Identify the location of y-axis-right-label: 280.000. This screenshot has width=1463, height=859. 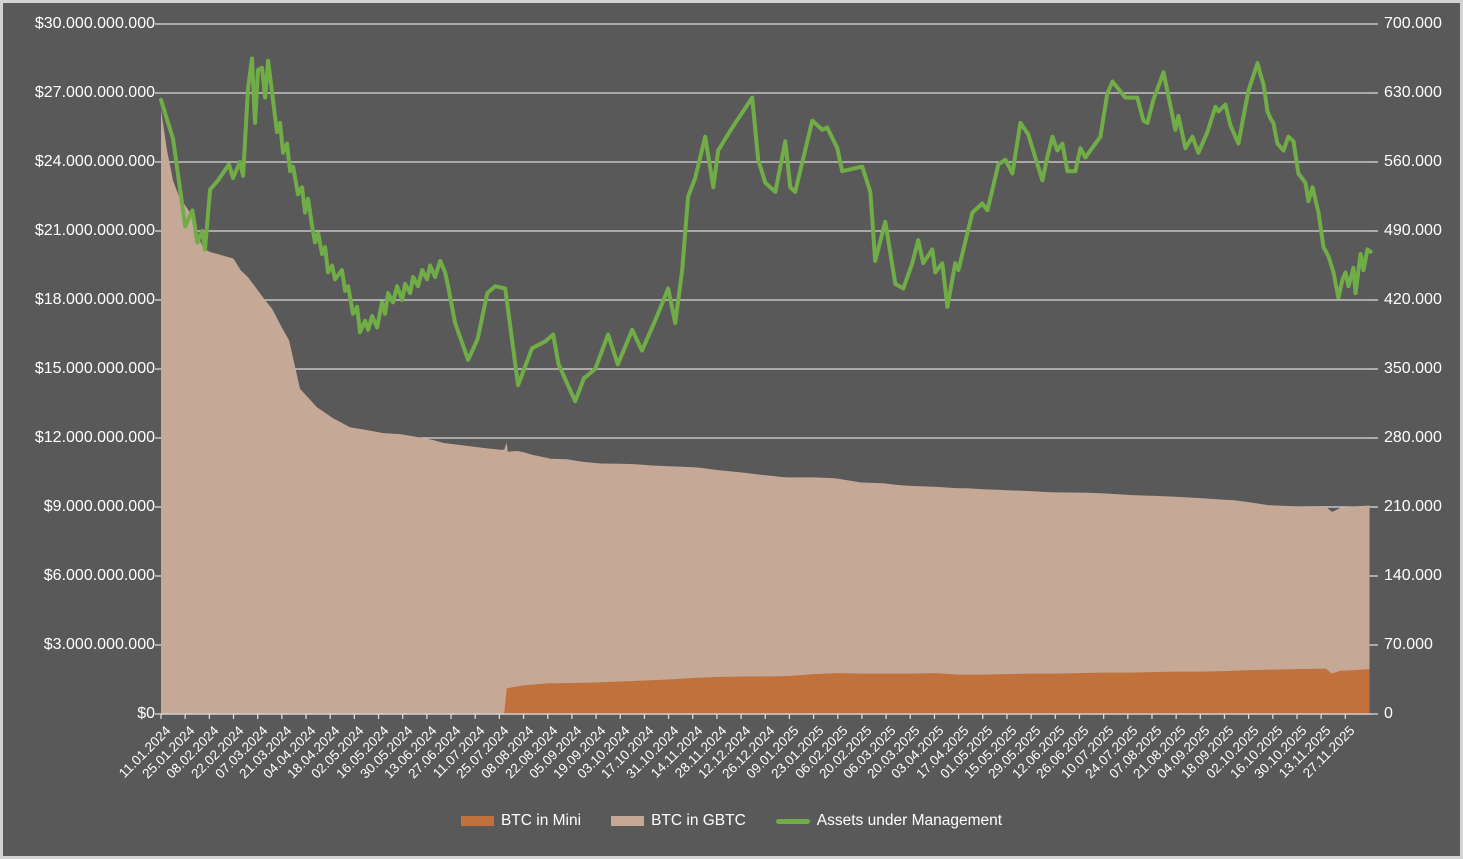
(1413, 437).